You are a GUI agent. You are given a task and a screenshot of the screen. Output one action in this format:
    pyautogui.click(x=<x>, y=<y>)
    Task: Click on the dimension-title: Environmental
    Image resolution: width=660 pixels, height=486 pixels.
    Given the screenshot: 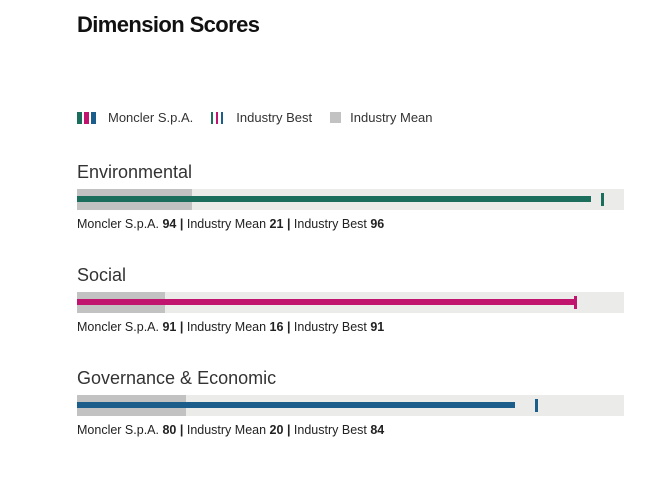 What is the action you would take?
    pyautogui.click(x=135, y=172)
    